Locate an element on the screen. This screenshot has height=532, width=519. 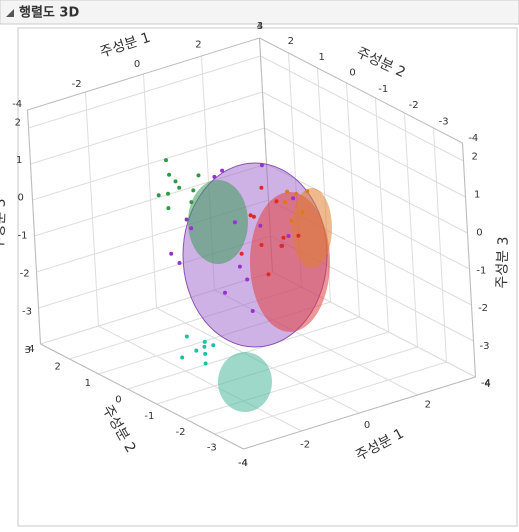
collapse-toggle is located at coordinates (10, 13).